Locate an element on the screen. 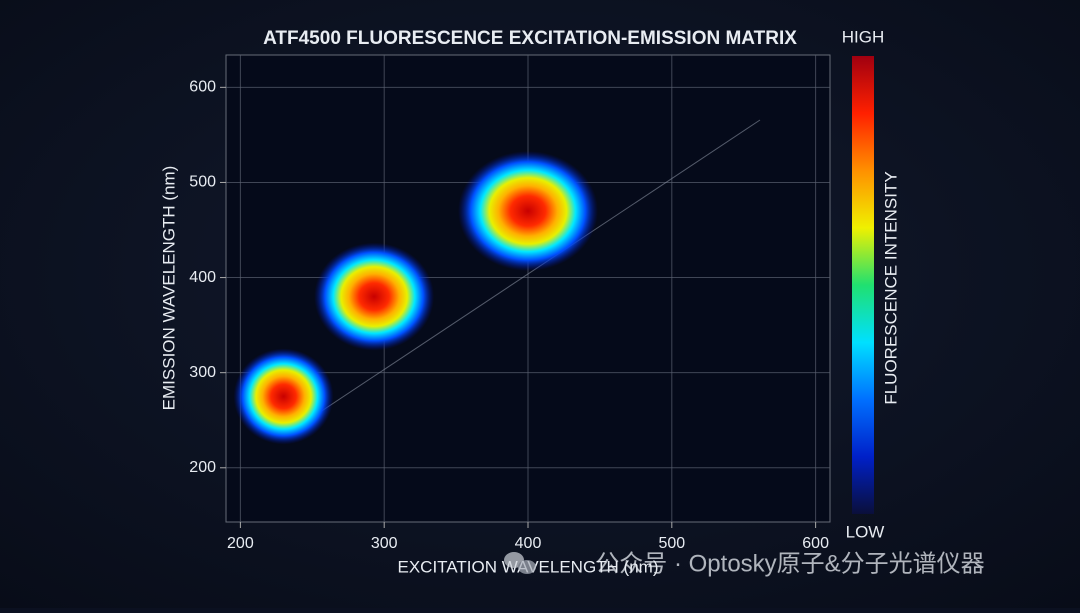 This screenshot has height=613, width=1080. x-tick-label: 600 is located at coordinates (815, 543).